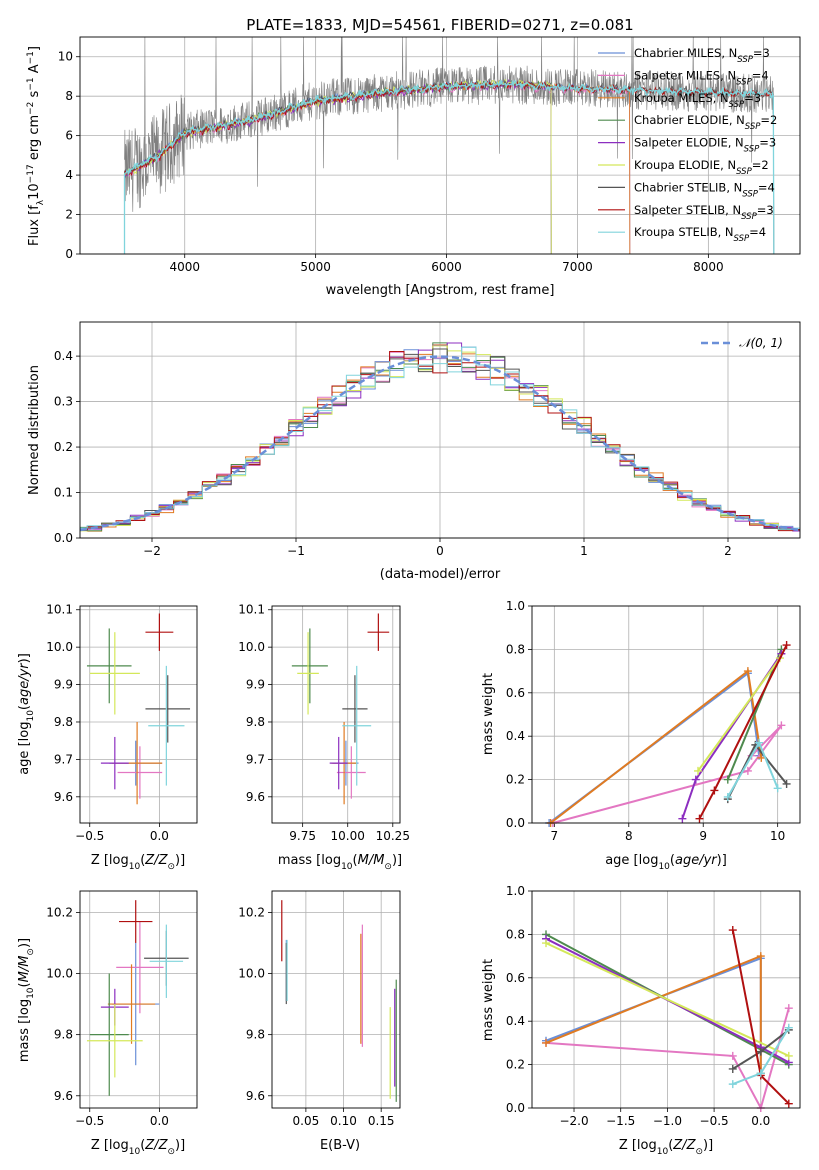 Image resolution: width=819 pixels, height=1170 pixels. Describe the element at coordinates (63, 538) in the screenshot. I see `residuals-ytick-label: 0.0` at that location.